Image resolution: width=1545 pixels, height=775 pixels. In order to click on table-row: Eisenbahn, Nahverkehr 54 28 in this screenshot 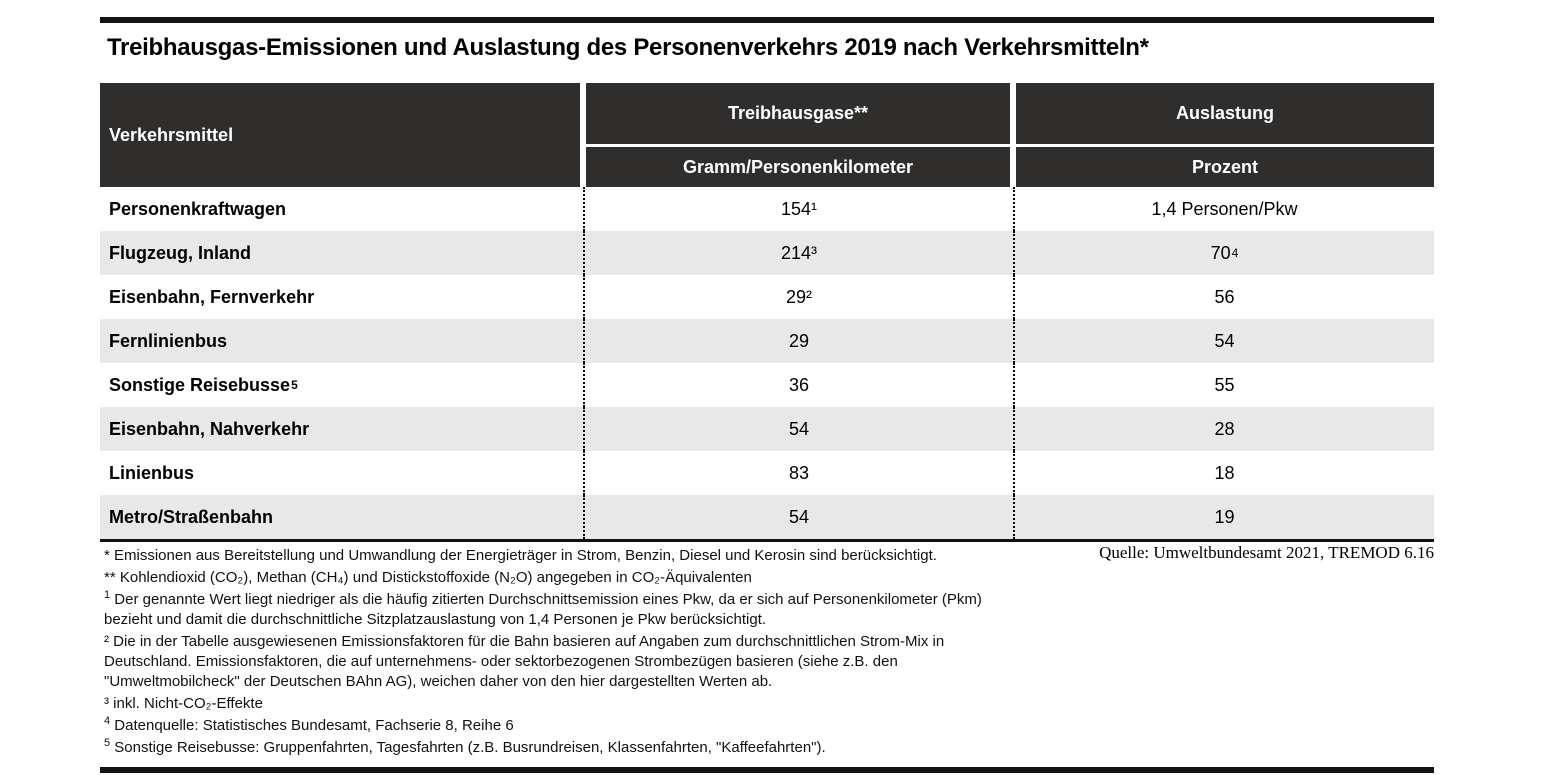, I will do `click(767, 429)`.